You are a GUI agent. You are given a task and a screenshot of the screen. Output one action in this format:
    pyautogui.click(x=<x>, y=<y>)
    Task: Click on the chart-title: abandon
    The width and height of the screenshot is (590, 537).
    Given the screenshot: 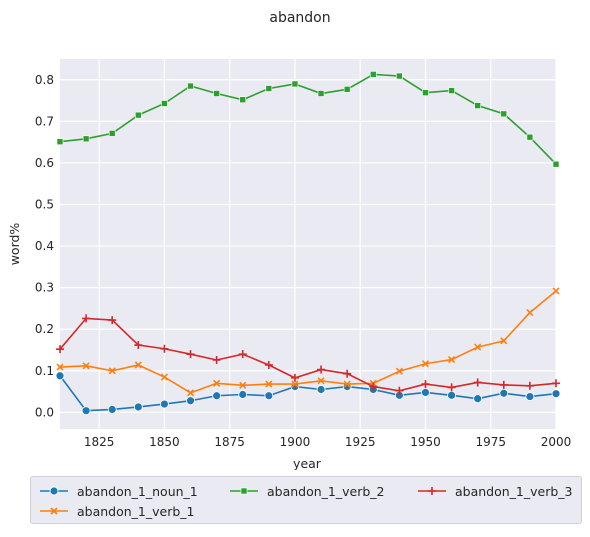 What is the action you would take?
    pyautogui.click(x=299, y=18)
    